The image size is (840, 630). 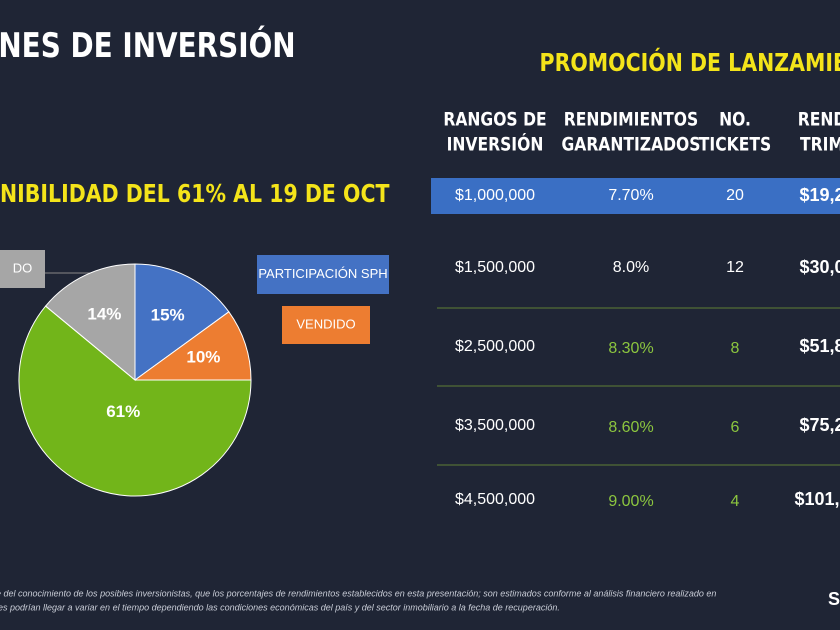 I want to click on table-cell: $2,500,000, so click(x=495, y=346).